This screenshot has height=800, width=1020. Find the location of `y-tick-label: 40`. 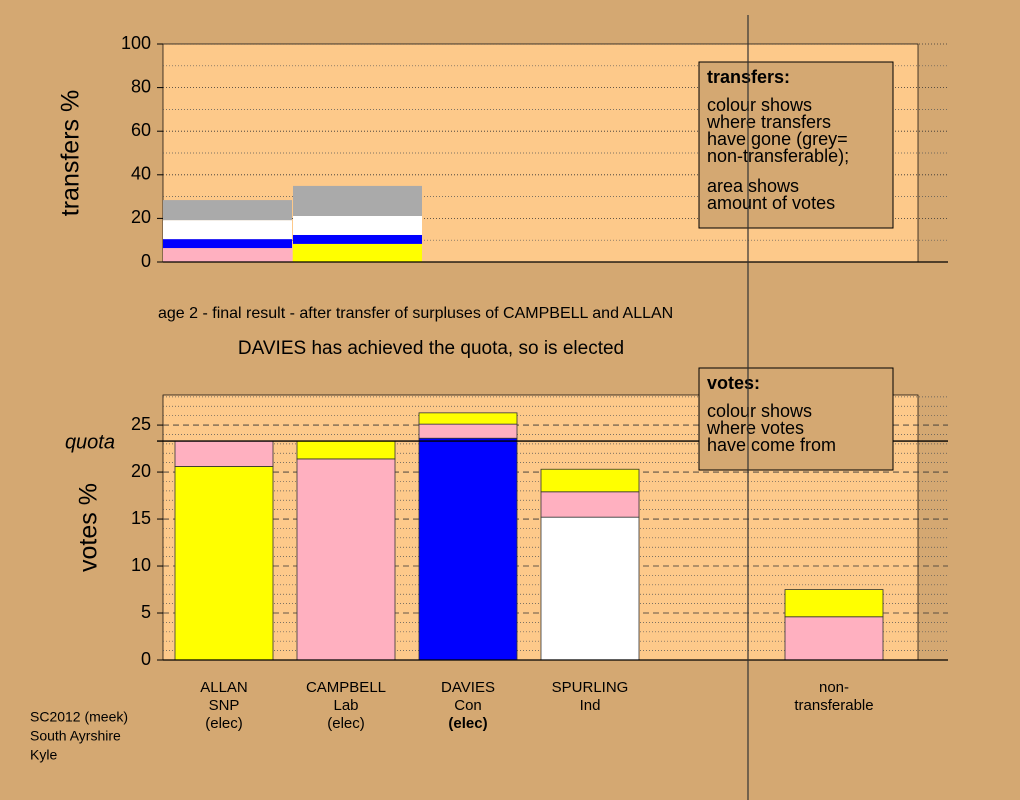

y-tick-label: 40 is located at coordinates (141, 174).